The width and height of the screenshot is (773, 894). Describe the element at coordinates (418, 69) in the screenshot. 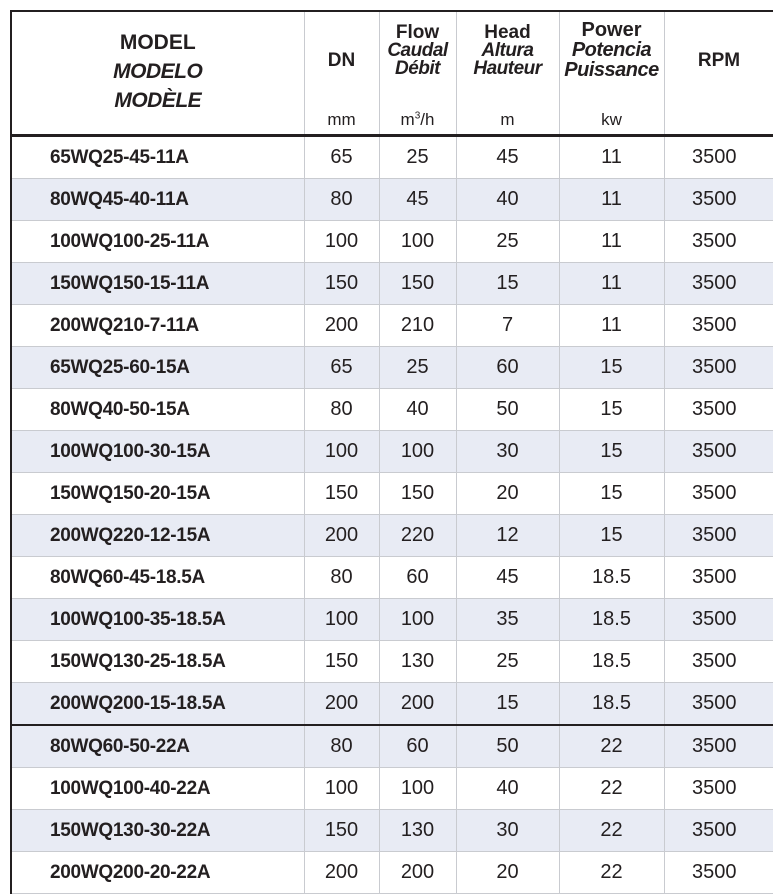

I see `header-flow-fr: Débit` at that location.